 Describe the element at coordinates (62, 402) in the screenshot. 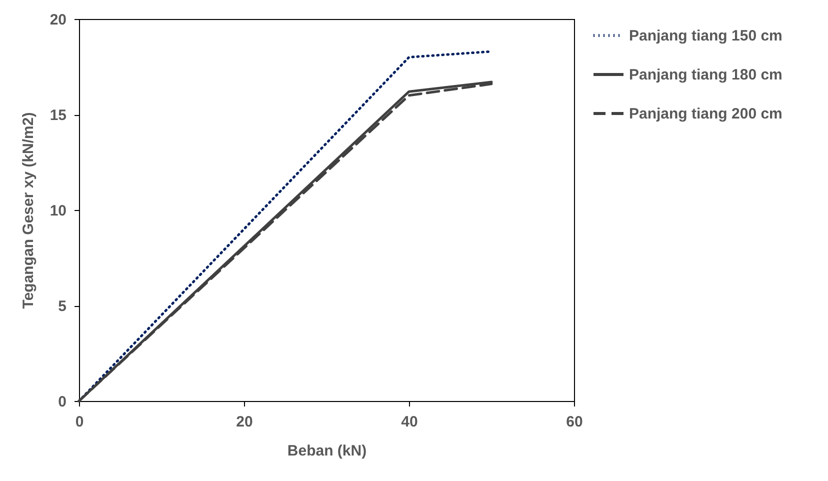

I see `y-tick-label: 0` at that location.